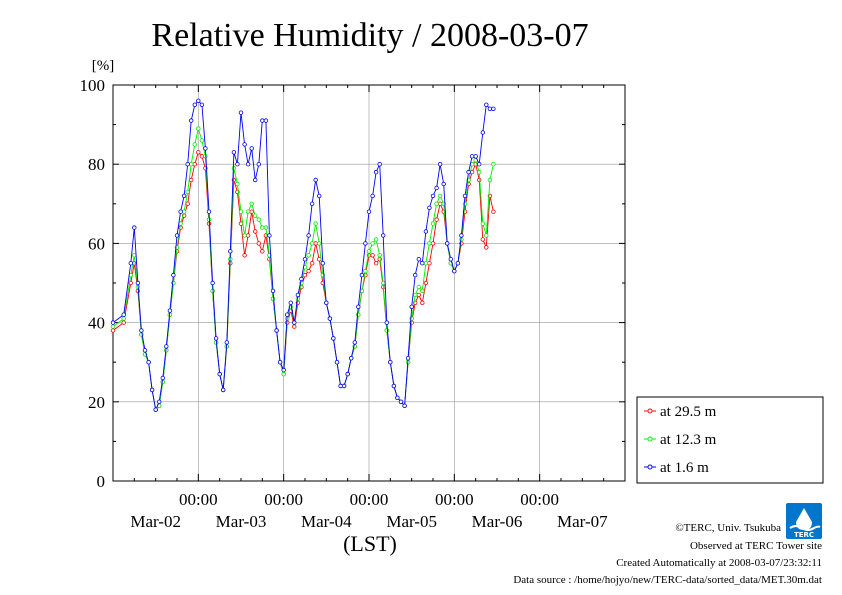 This screenshot has height=595, width=842. What do you see at coordinates (804, 535) in the screenshot?
I see `logo-text: TERC` at bounding box center [804, 535].